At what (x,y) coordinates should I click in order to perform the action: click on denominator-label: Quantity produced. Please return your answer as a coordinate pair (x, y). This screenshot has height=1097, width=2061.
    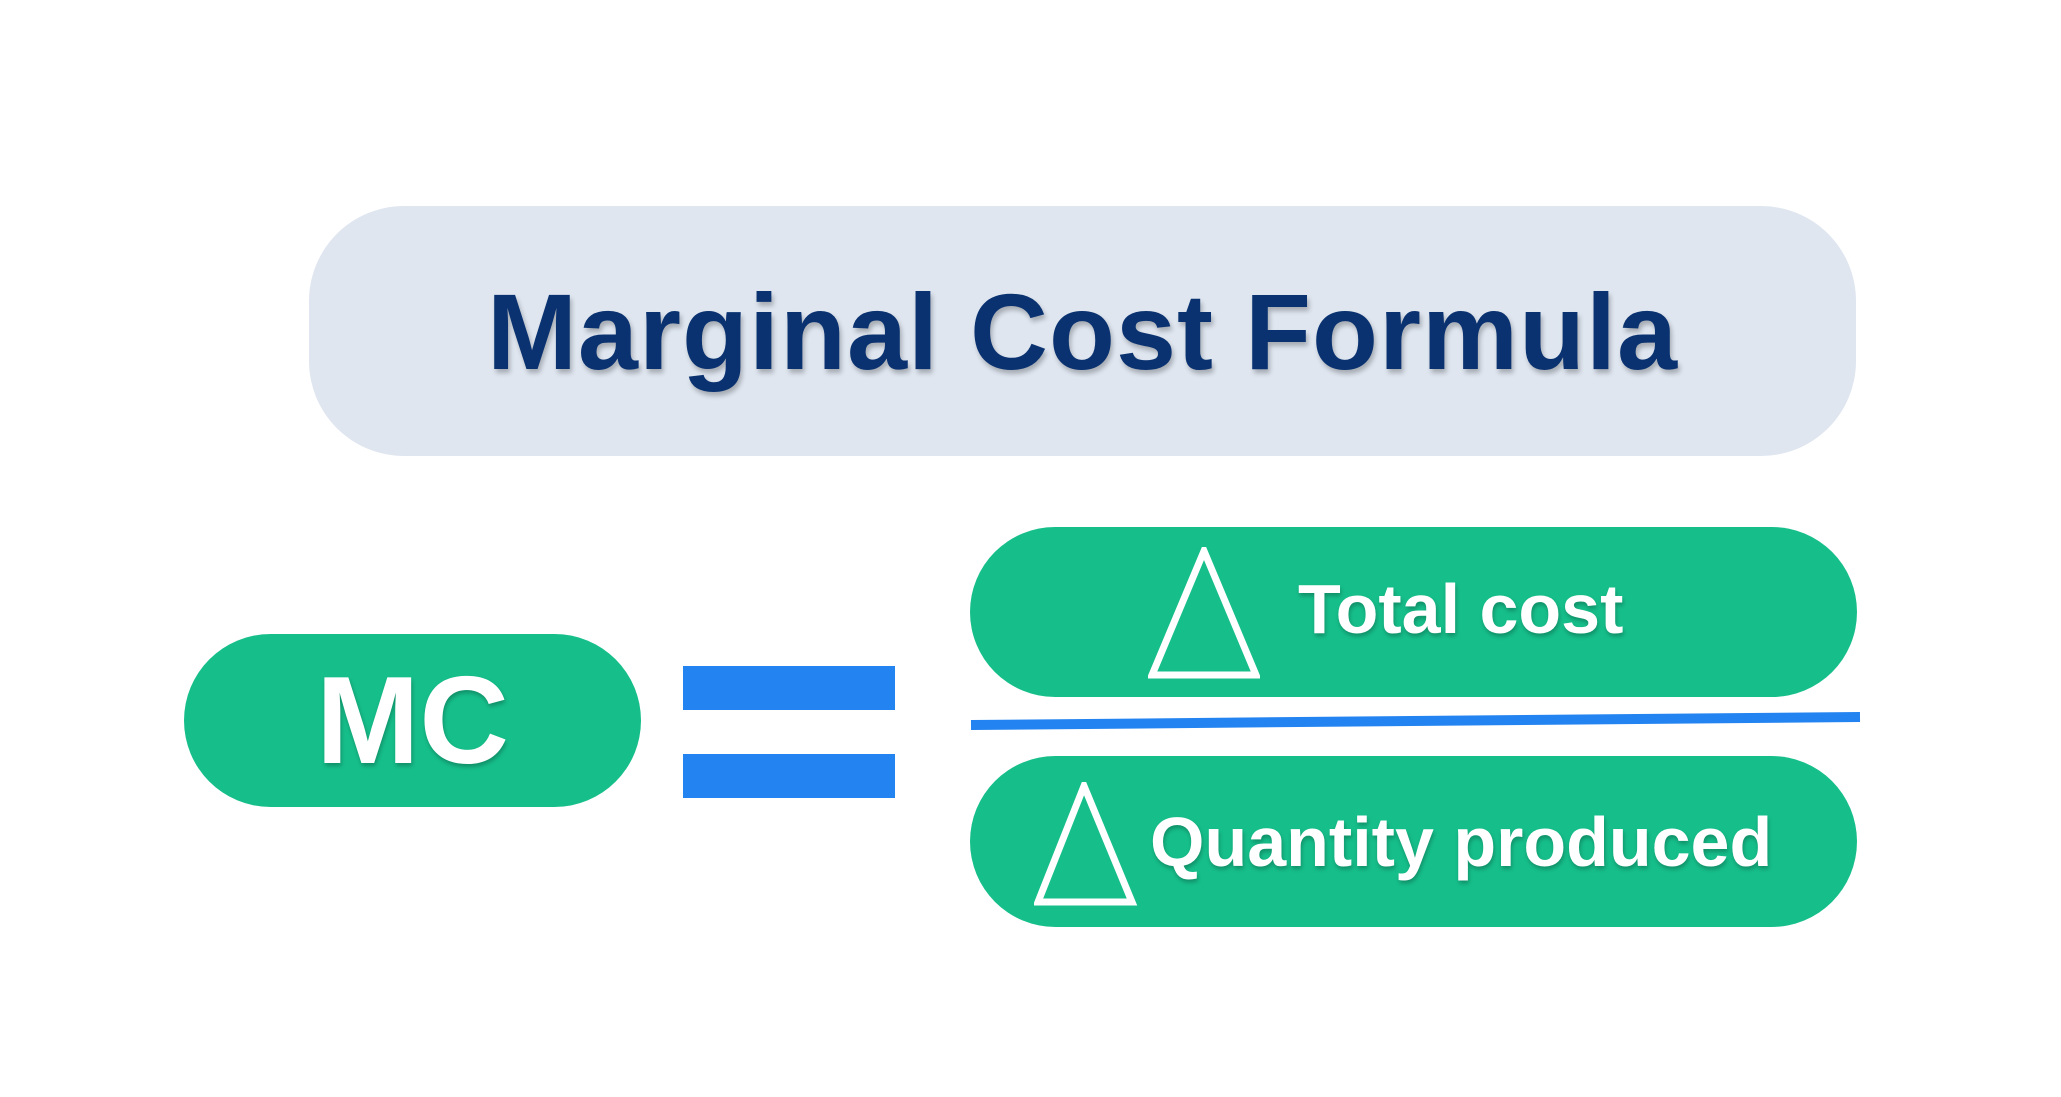
    Looking at the image, I should click on (1461, 842).